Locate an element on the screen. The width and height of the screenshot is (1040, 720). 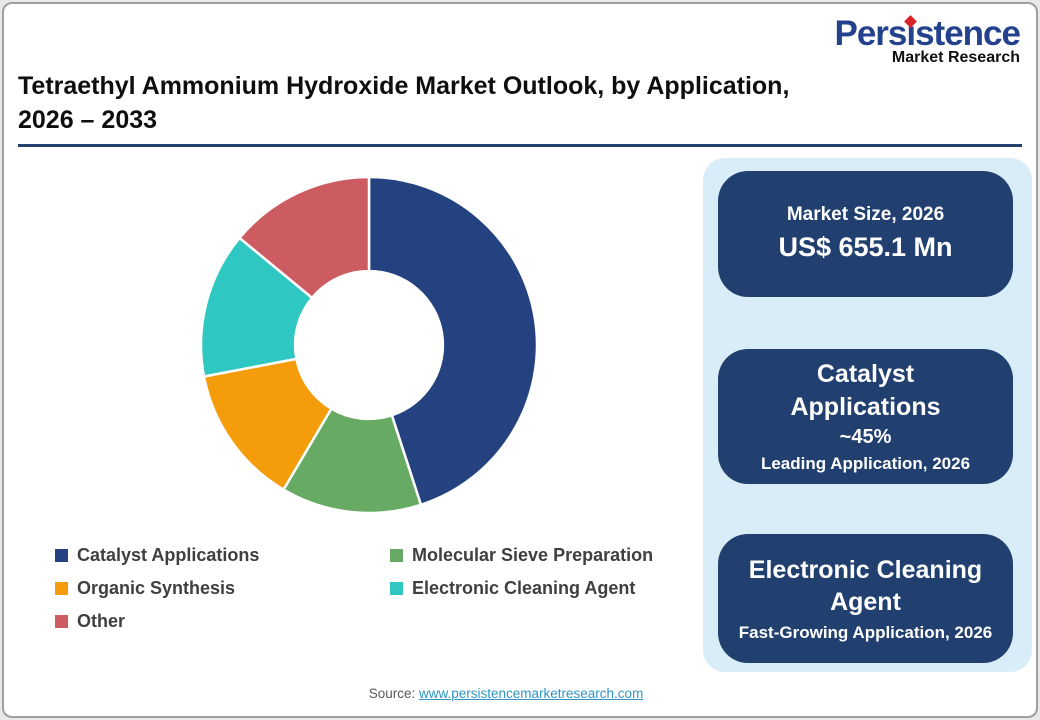
legend-label: Electronic Cleaning Agent is located at coordinates (524, 587).